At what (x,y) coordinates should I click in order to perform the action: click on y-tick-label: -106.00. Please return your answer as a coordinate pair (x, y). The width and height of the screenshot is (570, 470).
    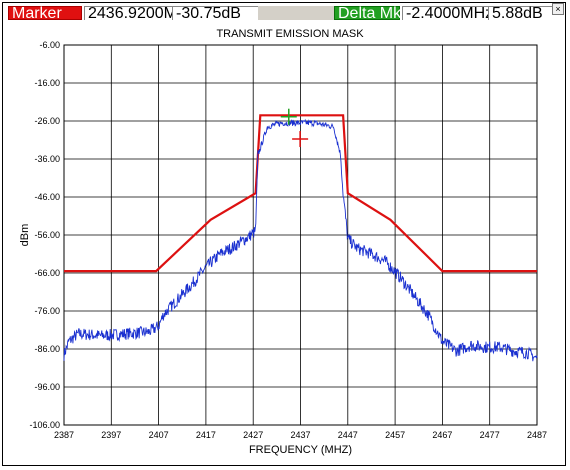
    Looking at the image, I should click on (44, 425).